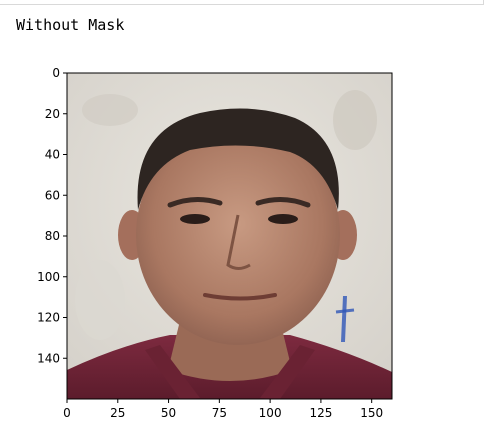 The image size is (485, 440). Describe the element at coordinates (56, 73) in the screenshot. I see `y-tick-label: 0` at that location.